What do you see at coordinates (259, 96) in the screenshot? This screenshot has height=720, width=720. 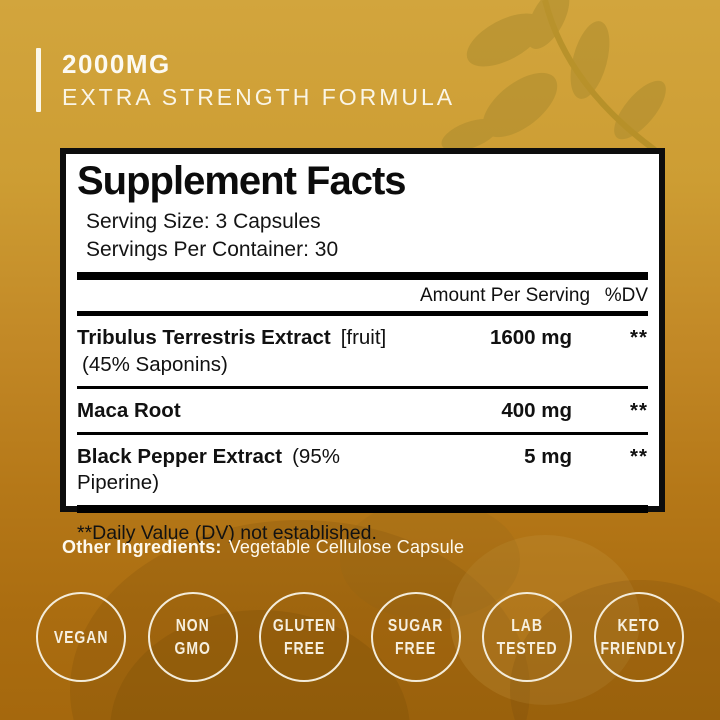 I see `formula-tagline: EXTRA STRENGTH FORMULA` at bounding box center [259, 96].